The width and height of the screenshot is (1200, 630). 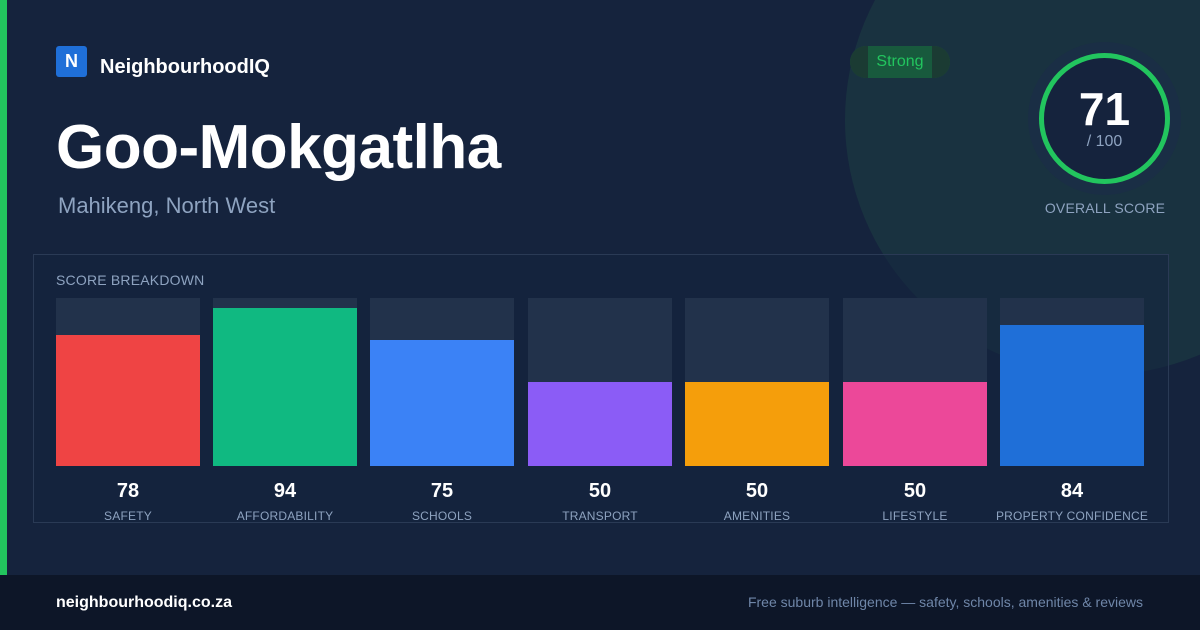 I want to click on footer, so click(x=600, y=602).